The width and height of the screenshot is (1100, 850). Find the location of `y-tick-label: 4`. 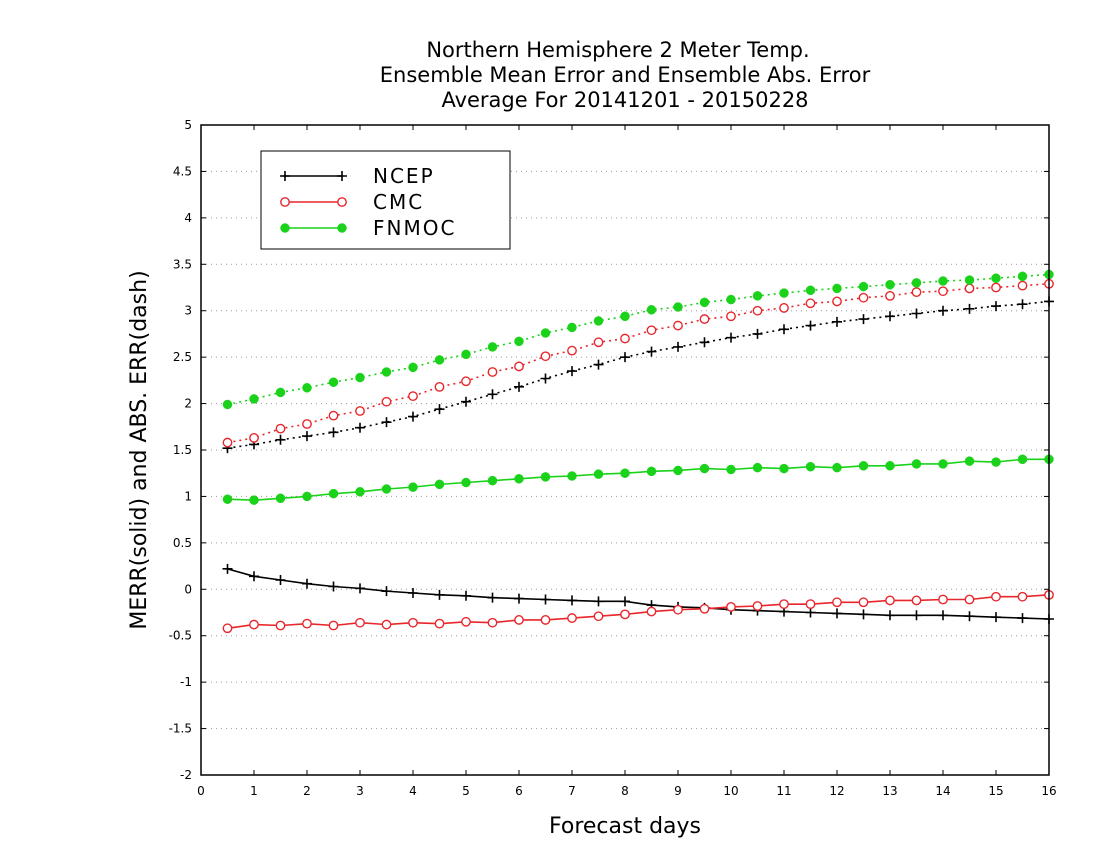

y-tick-label: 4 is located at coordinates (188, 218).